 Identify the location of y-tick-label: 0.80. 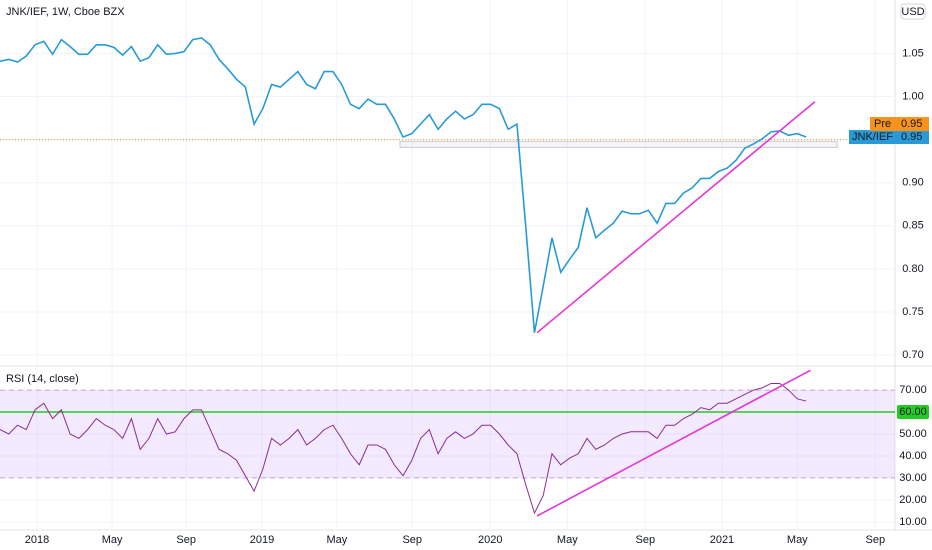
(912, 269).